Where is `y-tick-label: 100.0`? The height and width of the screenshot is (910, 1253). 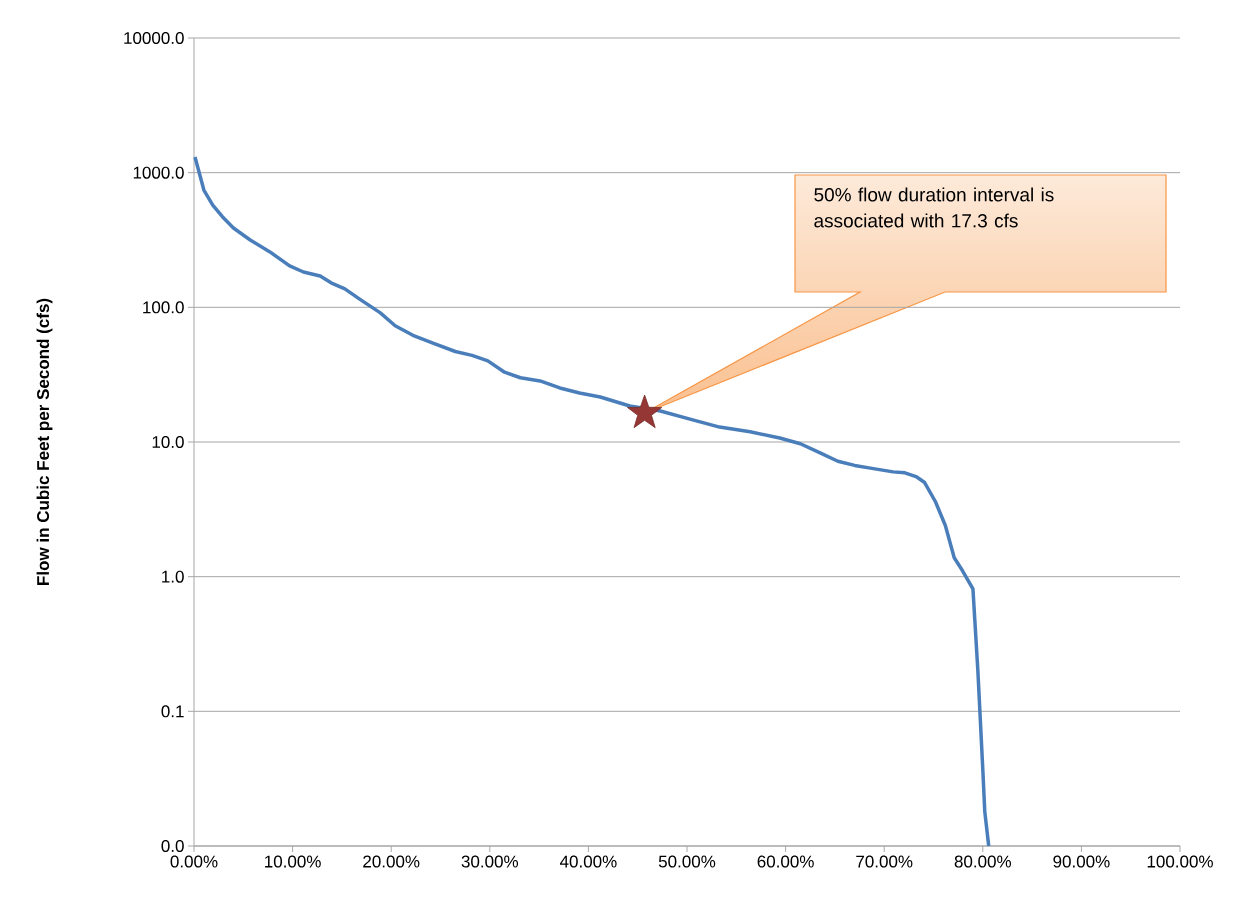 y-tick-label: 100.0 is located at coordinates (163, 307).